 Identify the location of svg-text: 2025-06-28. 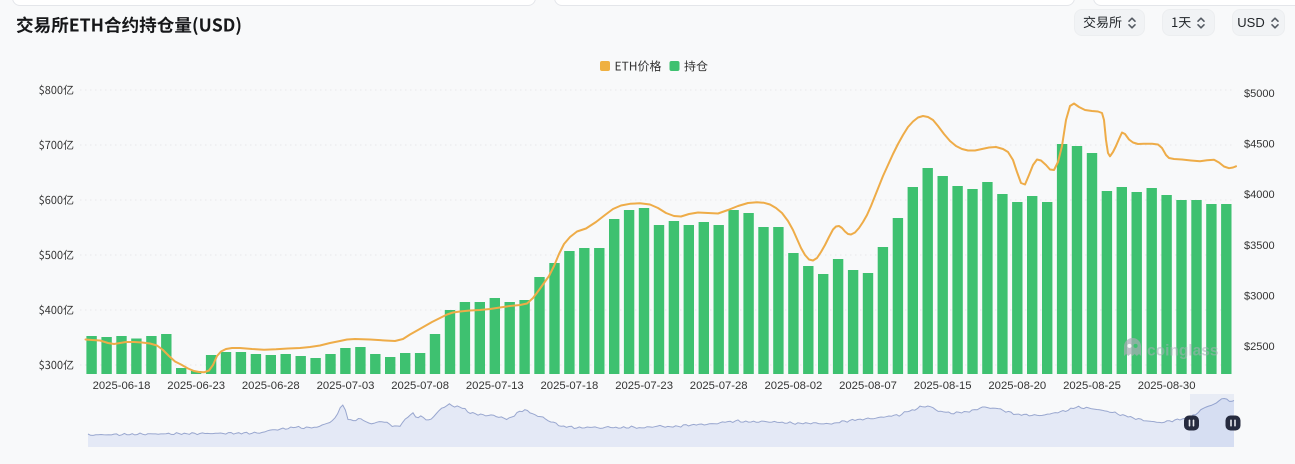
(271, 386).